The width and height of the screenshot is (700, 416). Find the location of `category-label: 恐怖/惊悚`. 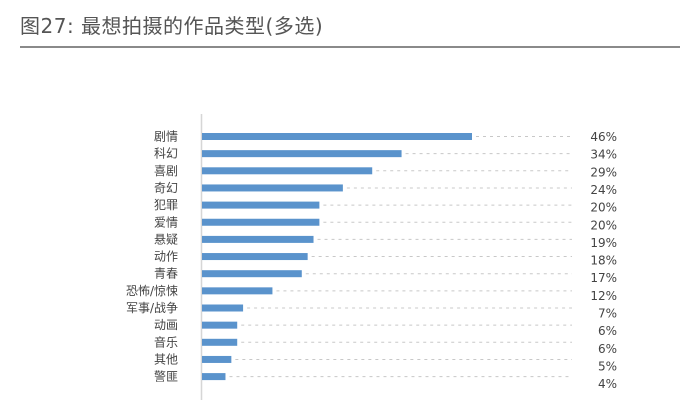

category-label: 恐怖/惊悚 is located at coordinates (152, 290).